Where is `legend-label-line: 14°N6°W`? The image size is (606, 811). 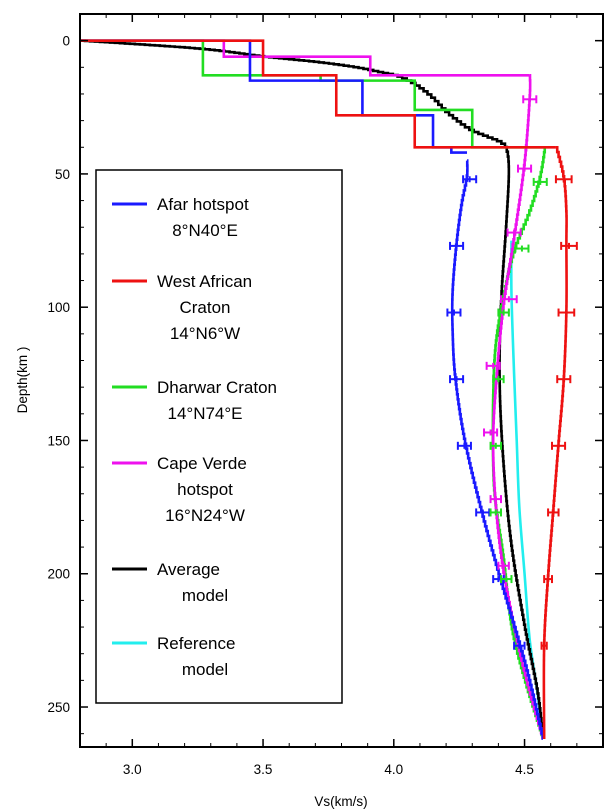 legend-label-line: 14°N6°W is located at coordinates (205, 333).